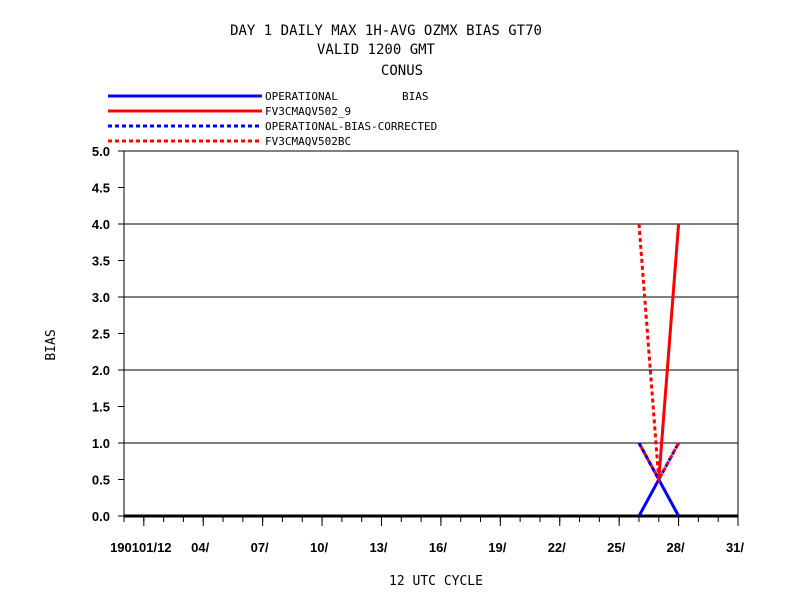 The height and width of the screenshot is (612, 792). I want to click on y-tick-label: 2.0, so click(101, 370).